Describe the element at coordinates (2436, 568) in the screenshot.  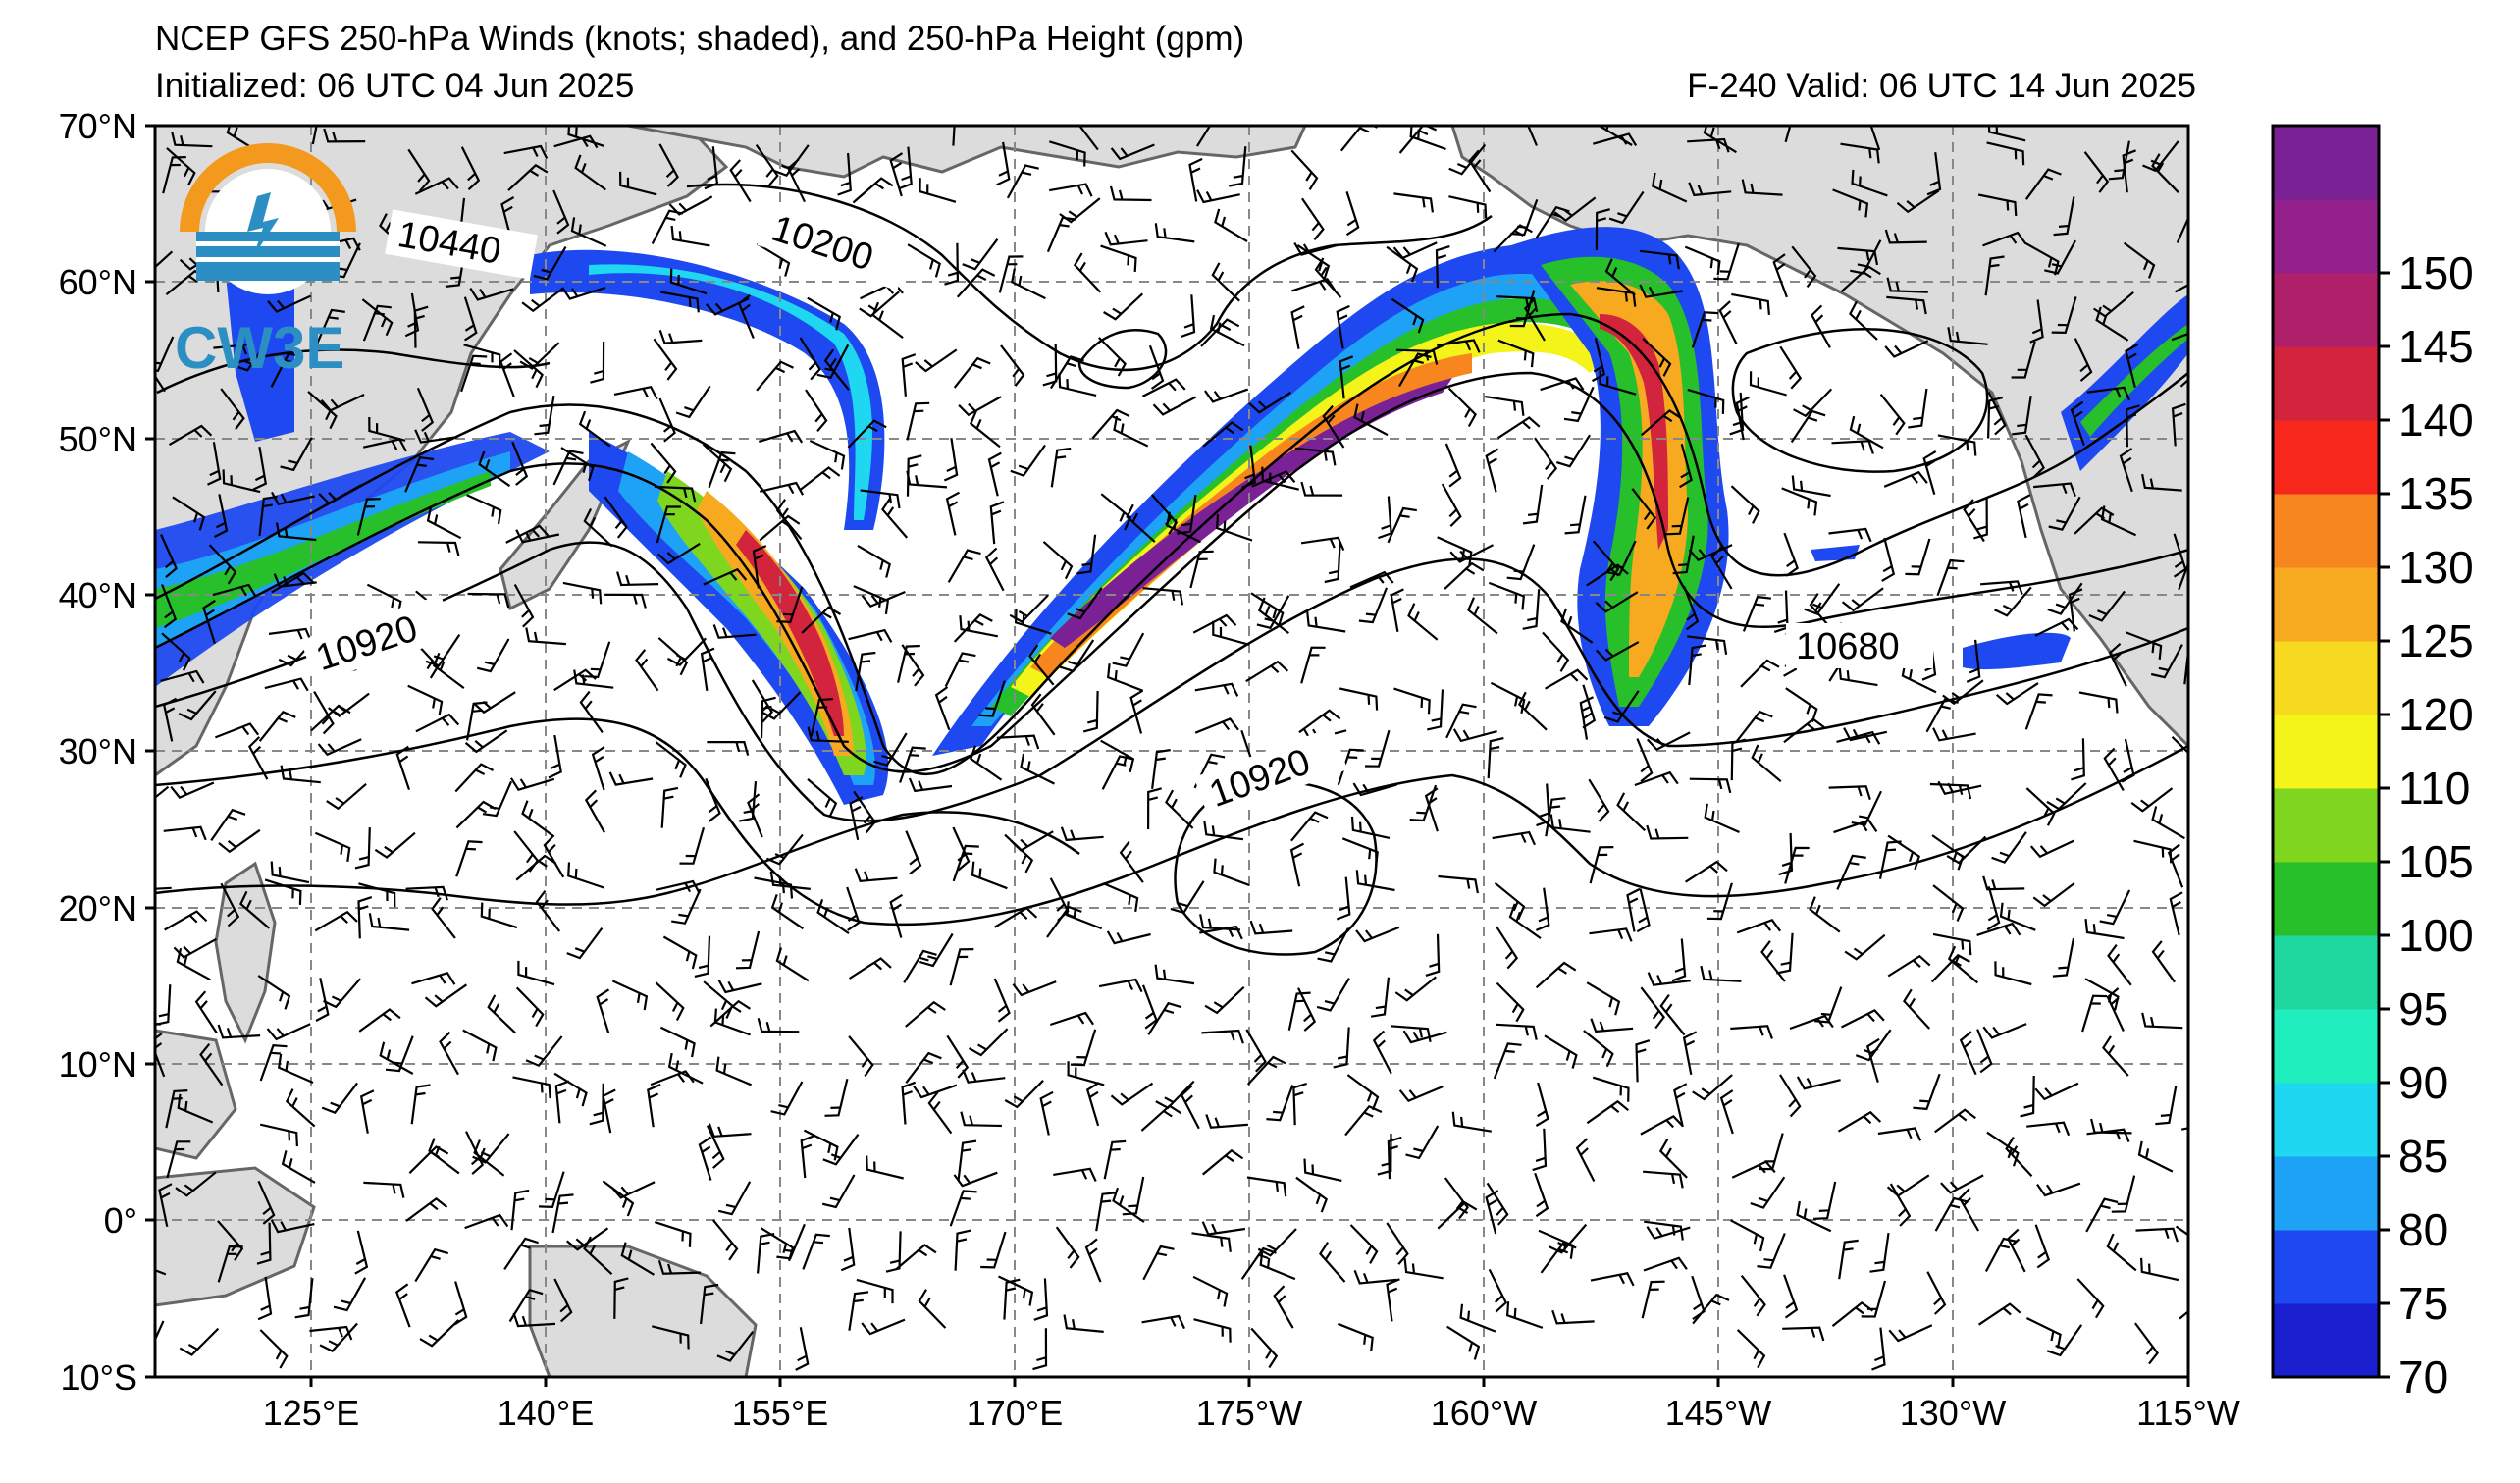
I see `colorbar-tick-label: 130` at that location.